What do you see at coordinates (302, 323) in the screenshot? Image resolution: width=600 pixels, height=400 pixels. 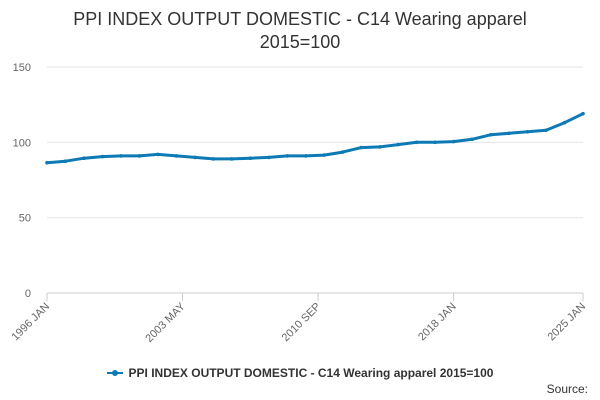 I see `x-tick-label: 2010 SEP` at bounding box center [302, 323].